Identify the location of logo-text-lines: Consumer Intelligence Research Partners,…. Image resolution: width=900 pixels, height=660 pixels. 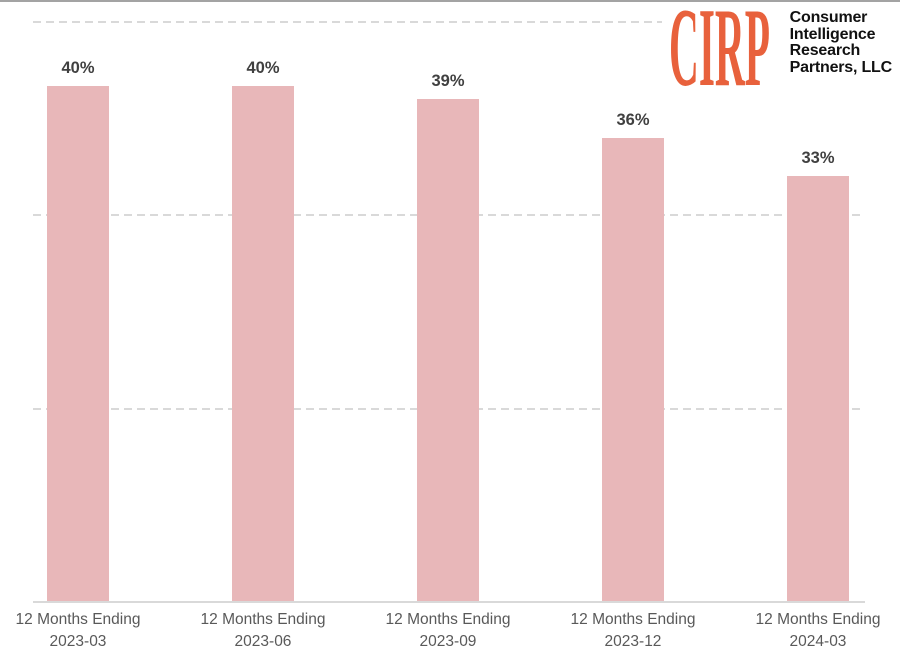
(841, 42).